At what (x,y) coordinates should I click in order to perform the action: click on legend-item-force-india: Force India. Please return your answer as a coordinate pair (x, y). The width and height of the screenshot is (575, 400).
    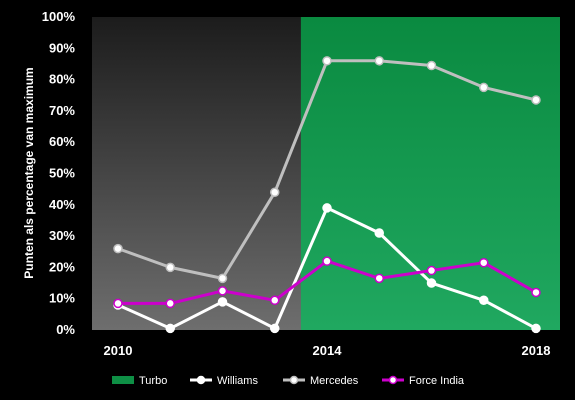
    Looking at the image, I should click on (423, 381).